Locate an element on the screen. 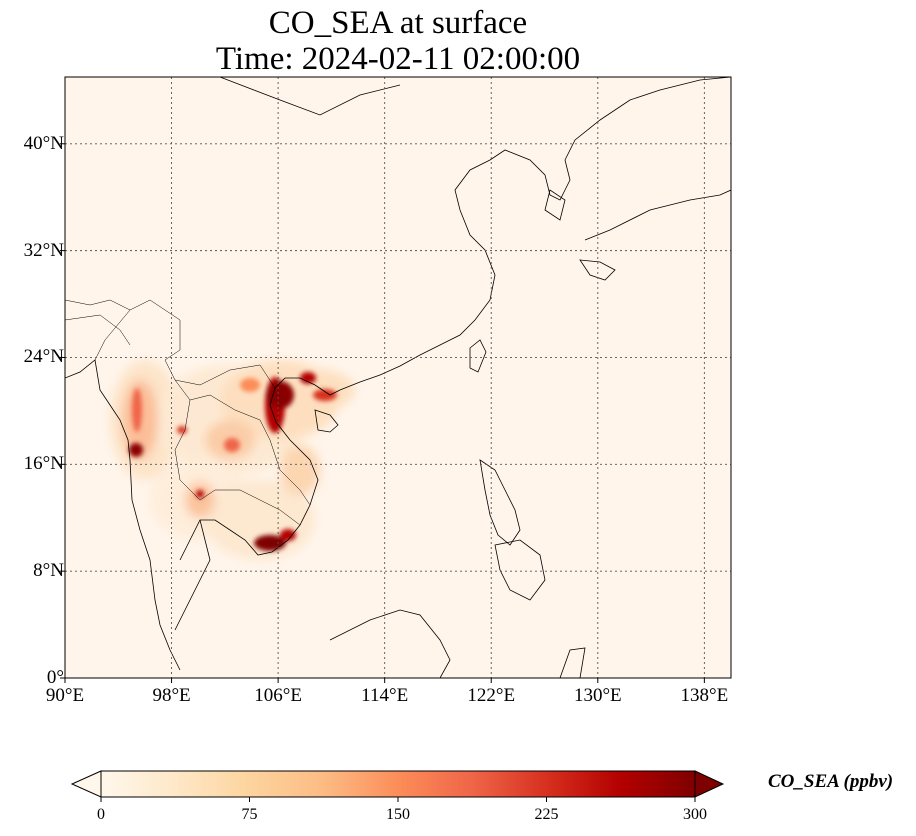 Image resolution: width=916 pixels, height=836 pixels. colorbar-gradient is located at coordinates (398, 784).